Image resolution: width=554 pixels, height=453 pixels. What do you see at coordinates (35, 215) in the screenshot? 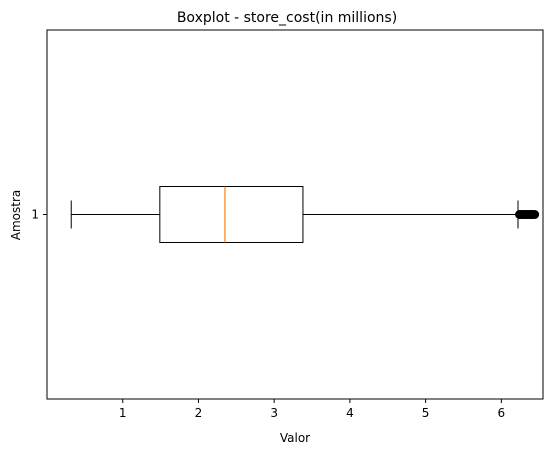
I see `y-tick-label: 1` at bounding box center [35, 215].